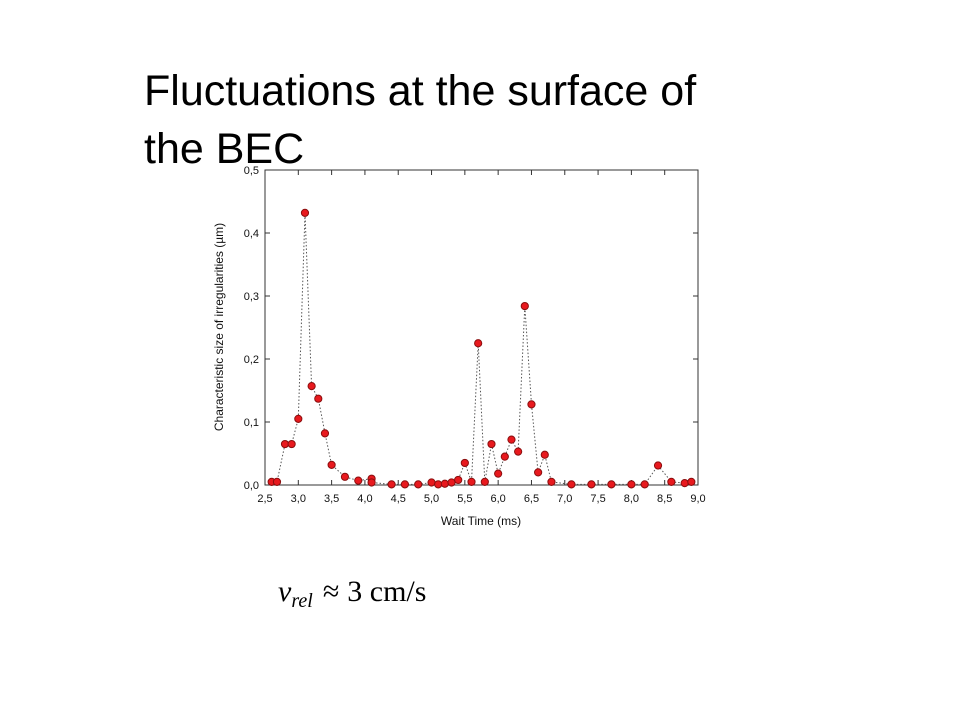  Describe the element at coordinates (597, 499) in the screenshot. I see `x-tick-label: 7,5` at that location.